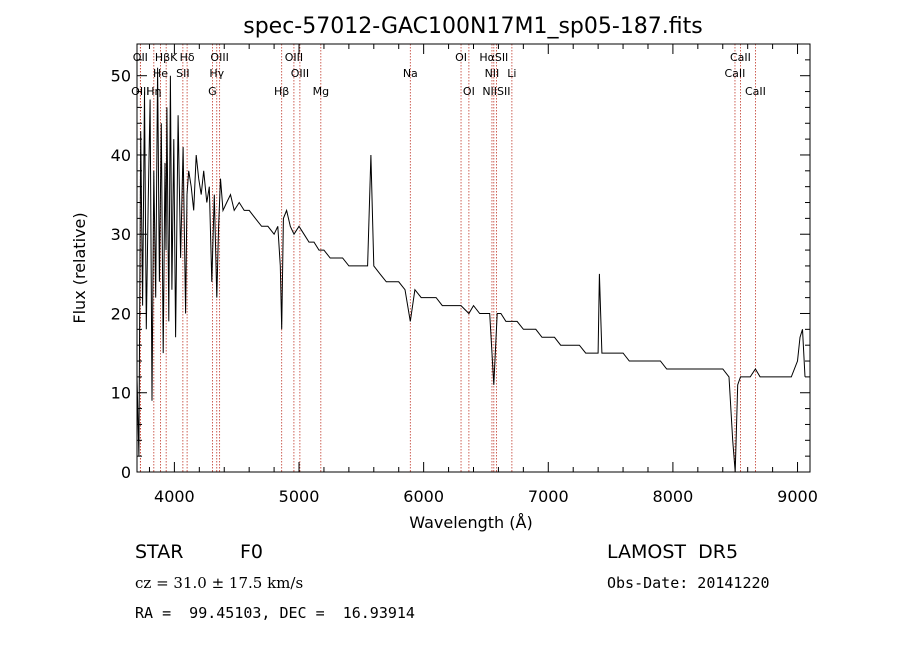 The width and height of the screenshot is (900, 649). What do you see at coordinates (321, 91) in the screenshot?
I see `spectral-line-label: Mg` at bounding box center [321, 91].